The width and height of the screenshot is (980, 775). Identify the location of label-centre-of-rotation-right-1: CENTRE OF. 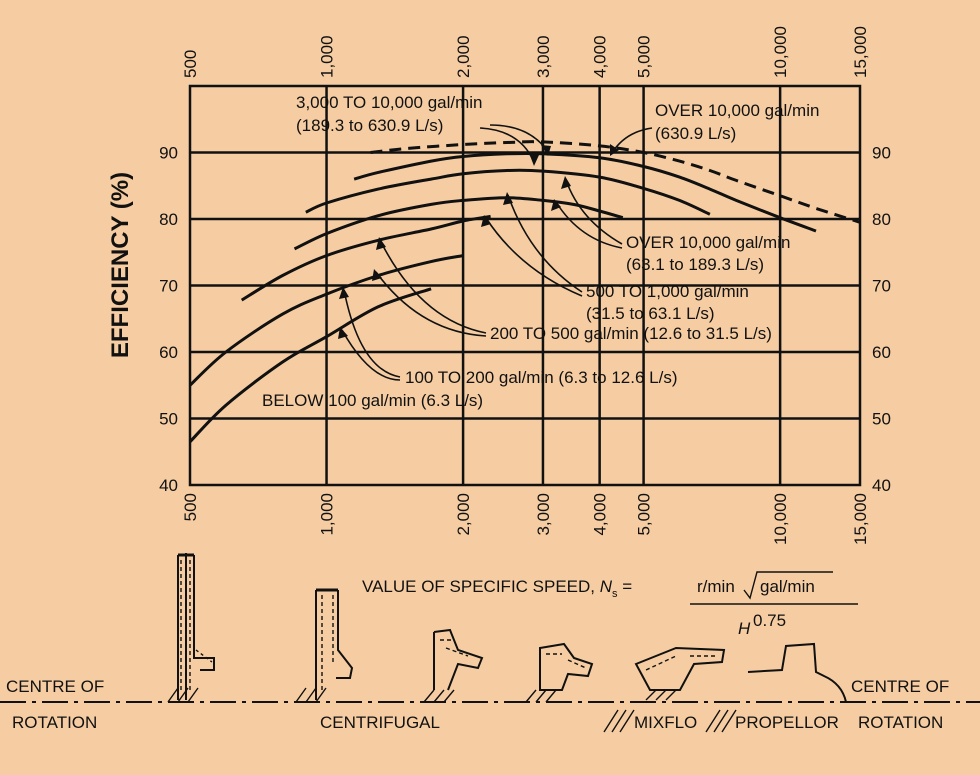
(900, 686).